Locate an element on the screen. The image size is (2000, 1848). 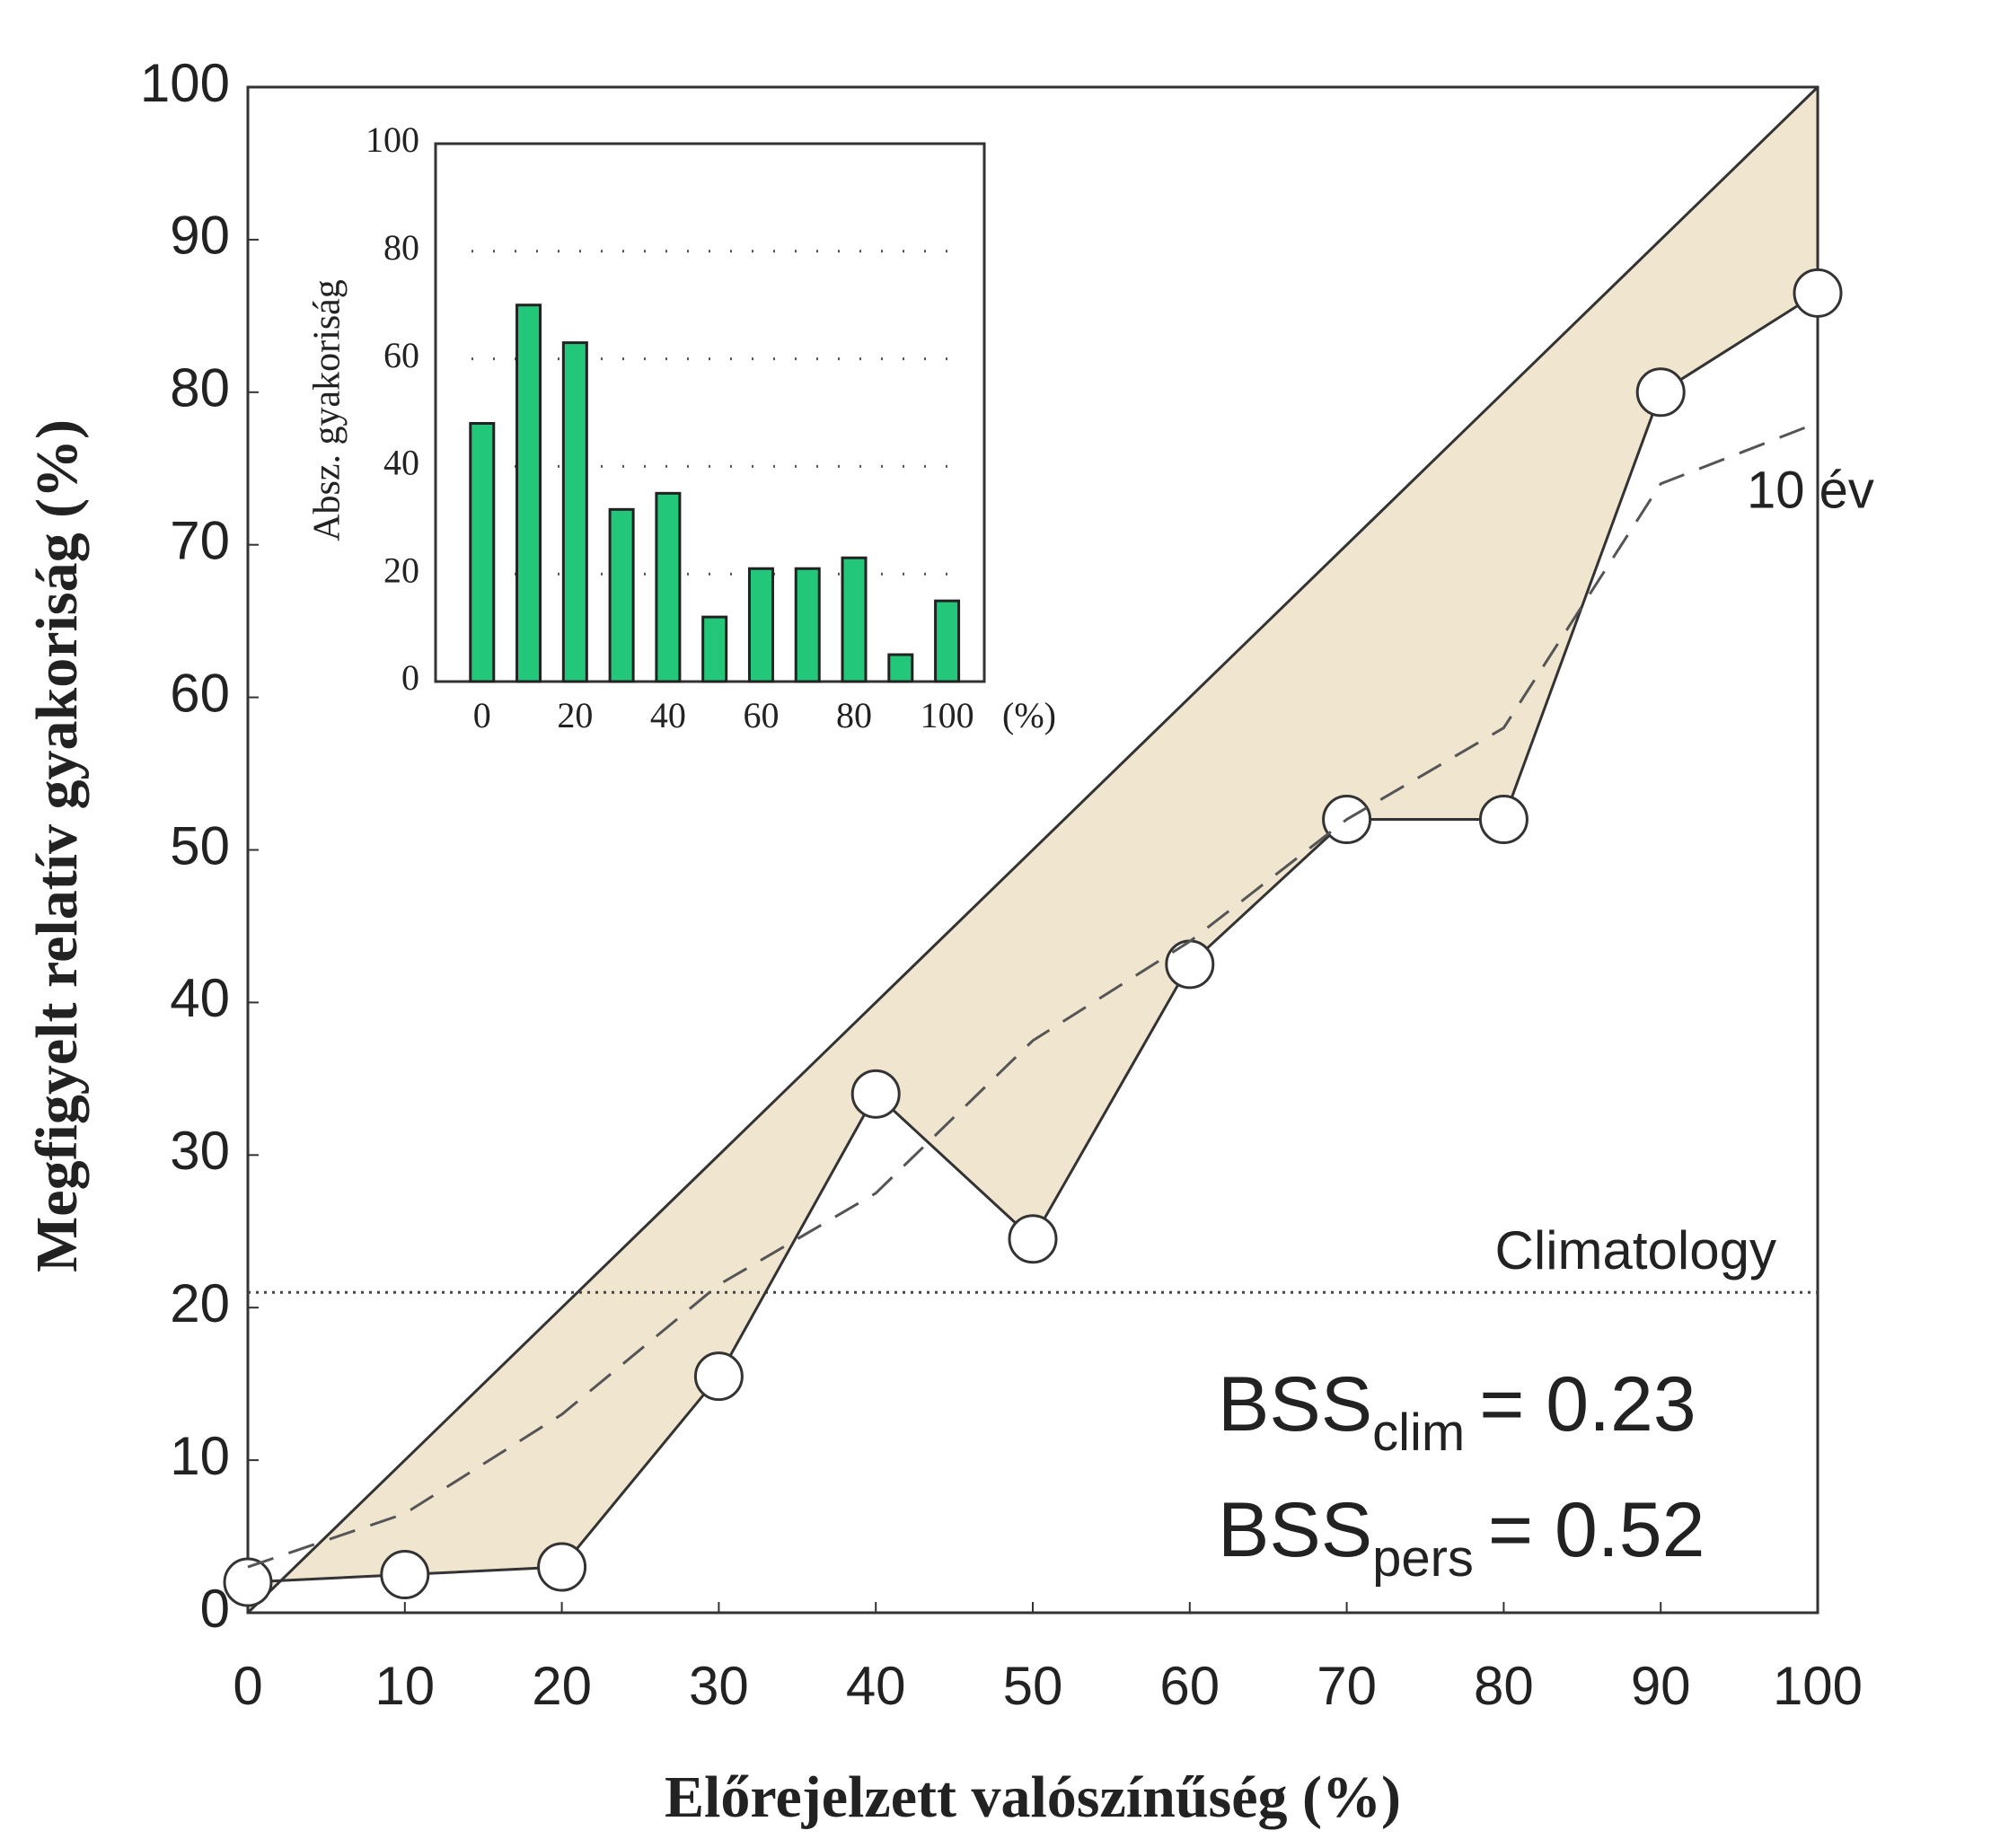
x-tick-label: 30 is located at coordinates (719, 1686).